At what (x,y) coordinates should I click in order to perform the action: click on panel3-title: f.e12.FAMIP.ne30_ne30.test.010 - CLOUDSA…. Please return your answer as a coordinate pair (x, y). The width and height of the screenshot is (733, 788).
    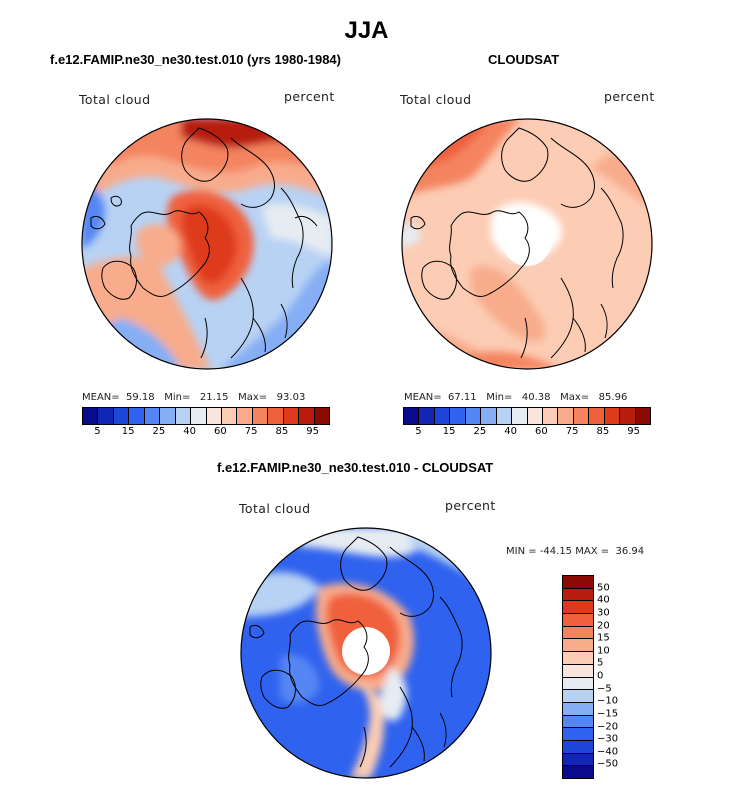
    Looking at the image, I should click on (355, 467).